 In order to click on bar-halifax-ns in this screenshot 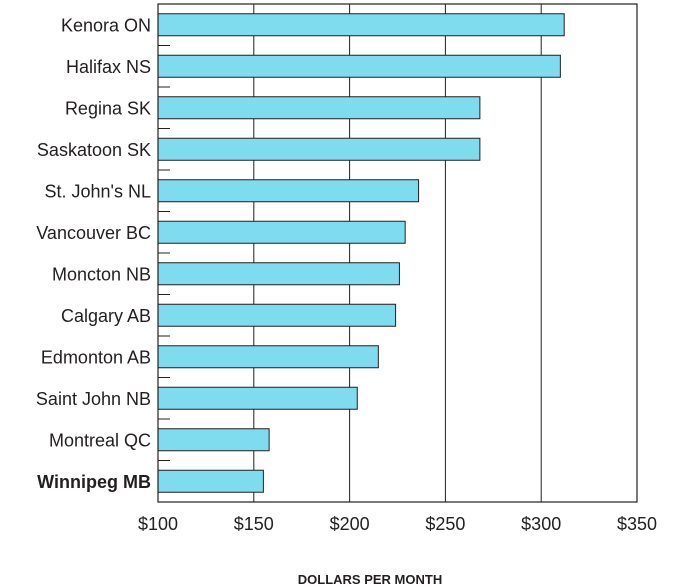, I will do `click(359, 66)`.